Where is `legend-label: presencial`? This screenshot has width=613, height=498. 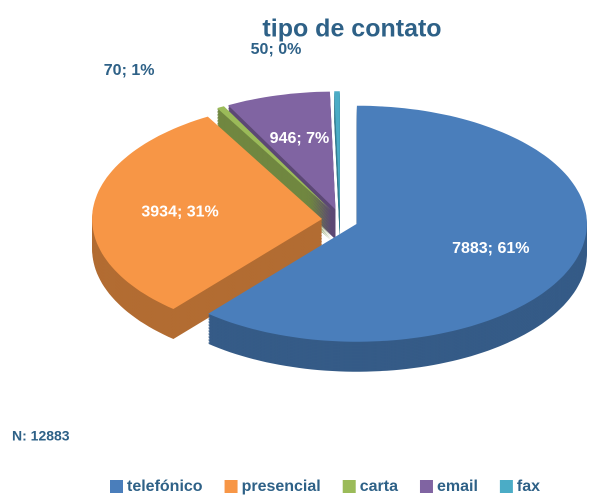
legend-label: presencial is located at coordinates (281, 486).